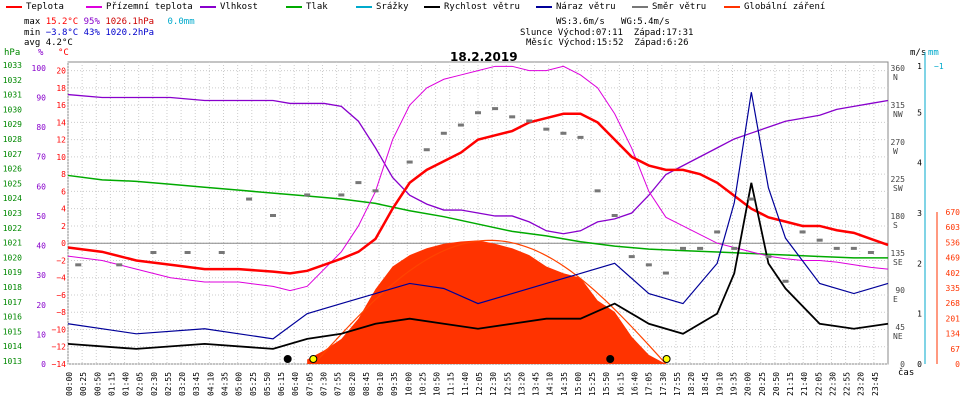  What do you see at coordinates (12, 95) in the screenshot?
I see `hpa-tick-label: 1031` at bounding box center [12, 95].